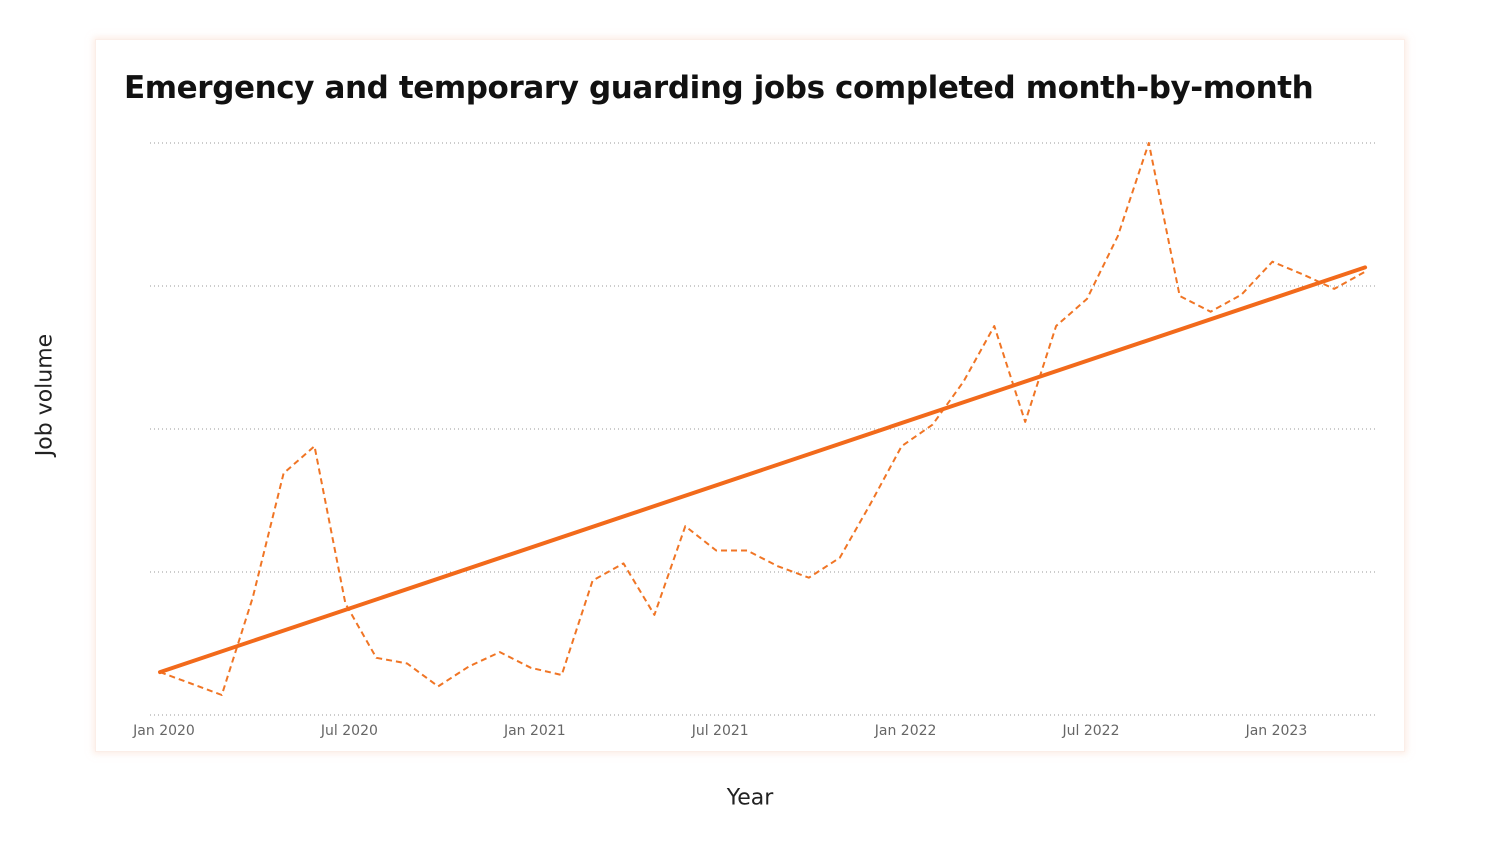  What do you see at coordinates (1091, 731) in the screenshot?
I see `x-tick-label: Jul 2022` at bounding box center [1091, 731].